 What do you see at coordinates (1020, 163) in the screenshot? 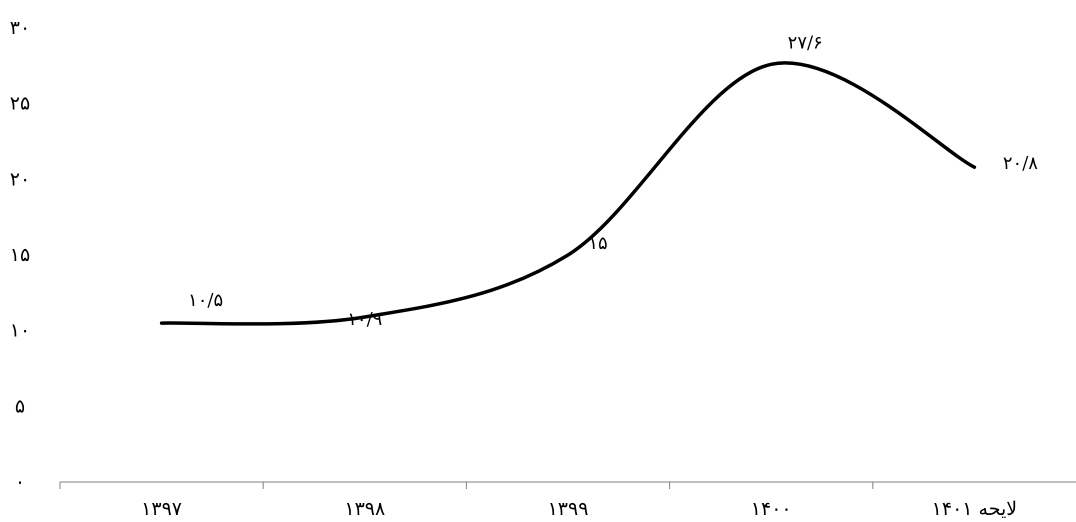
I see `data-label: ۲۰/۸` at bounding box center [1020, 163].